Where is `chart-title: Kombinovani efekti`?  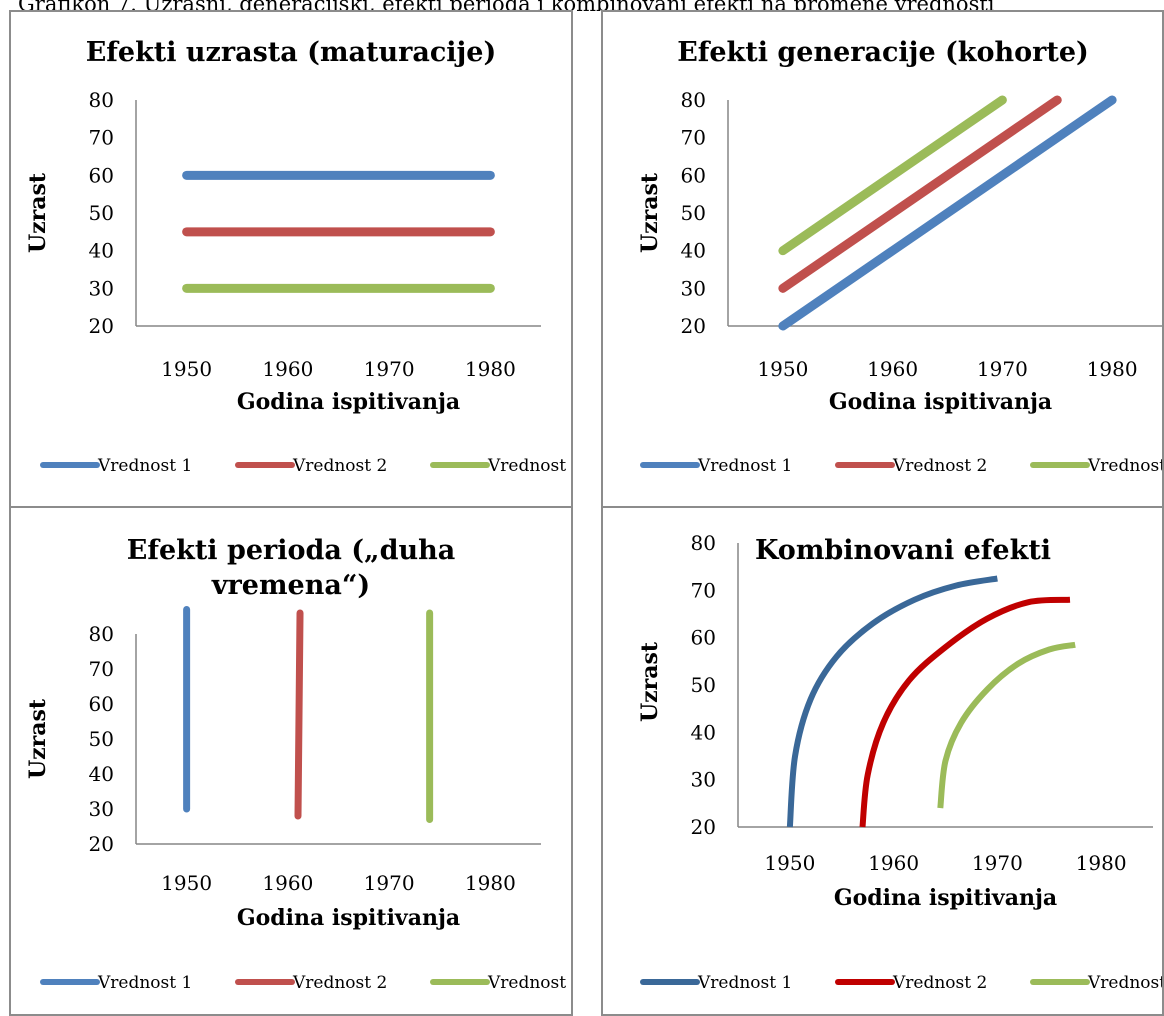
chart-title: Kombinovani efekti is located at coordinates (903, 550).